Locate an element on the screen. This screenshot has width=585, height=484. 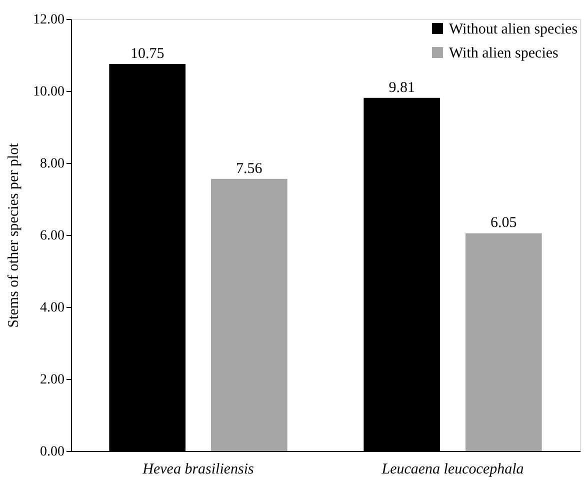
y-tick-label: 12.00 is located at coordinates (48, 20).